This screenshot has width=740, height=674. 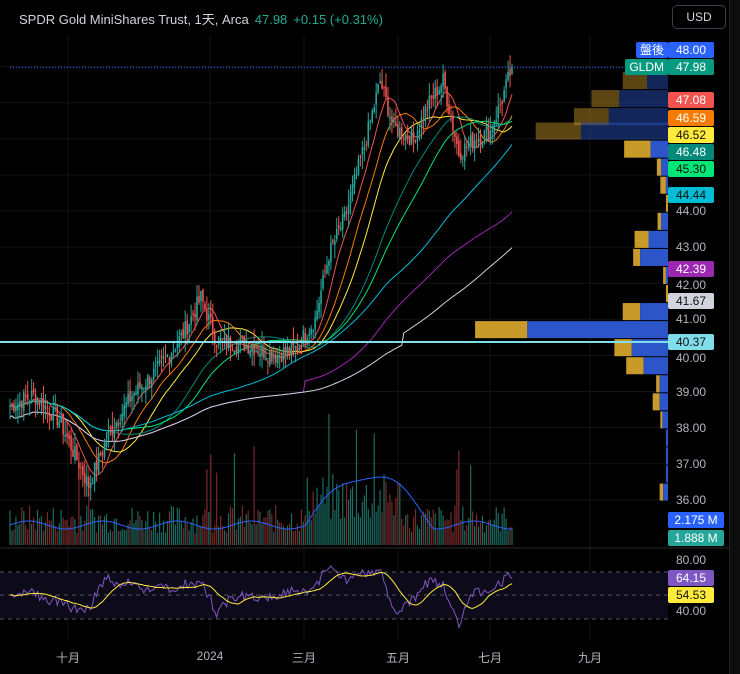 I want to click on price-tick: 37.00, so click(x=691, y=463).